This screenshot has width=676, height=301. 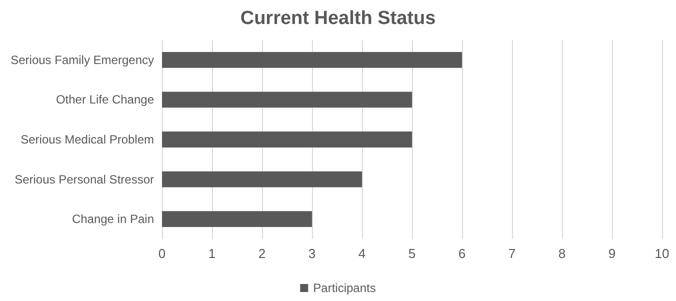 I want to click on chart-title: Current Health Status, so click(x=338, y=18).